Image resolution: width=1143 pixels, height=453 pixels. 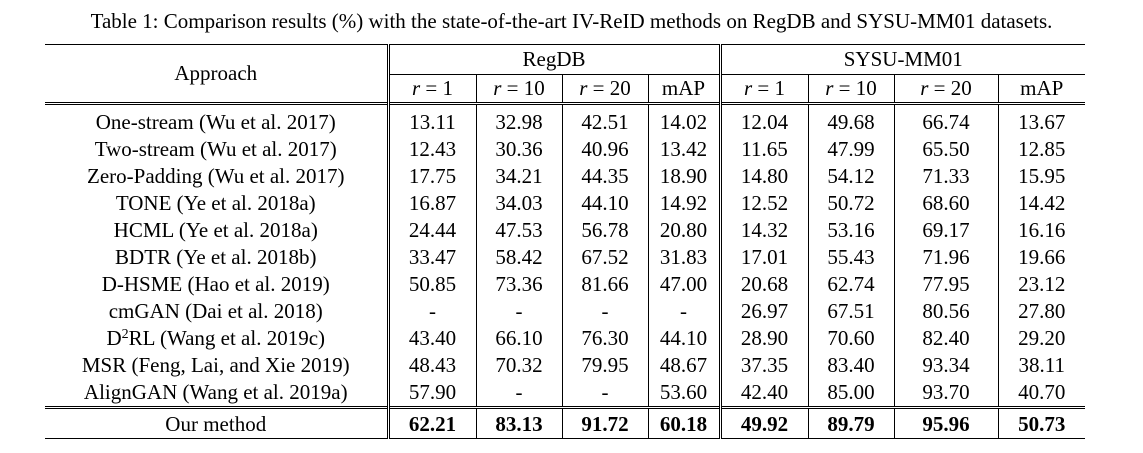 What do you see at coordinates (763, 338) in the screenshot?
I see `value-cell: 28.90` at bounding box center [763, 338].